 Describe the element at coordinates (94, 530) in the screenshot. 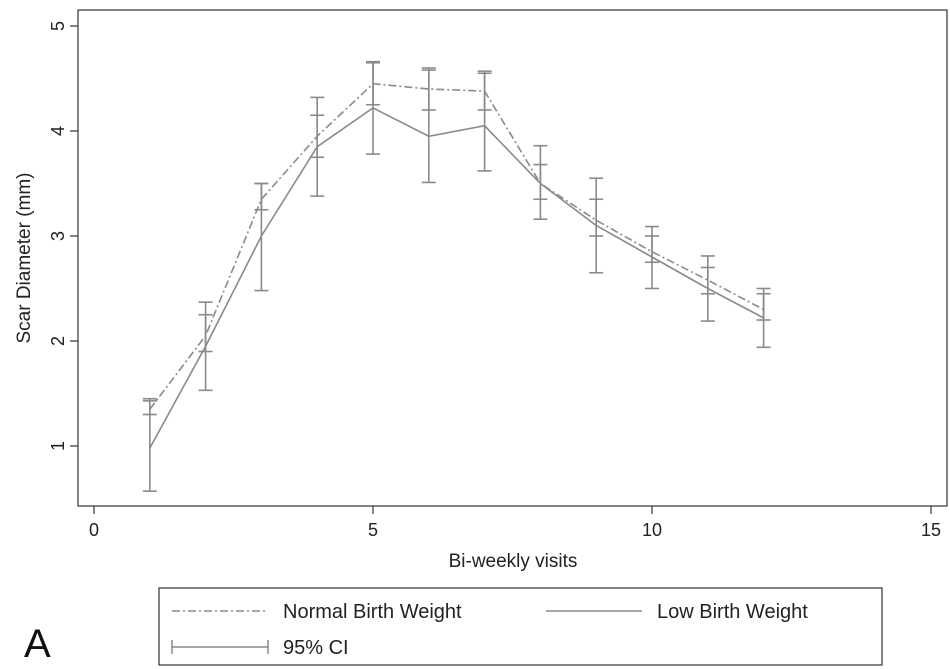

I see `x-tick-label: 0` at that location.